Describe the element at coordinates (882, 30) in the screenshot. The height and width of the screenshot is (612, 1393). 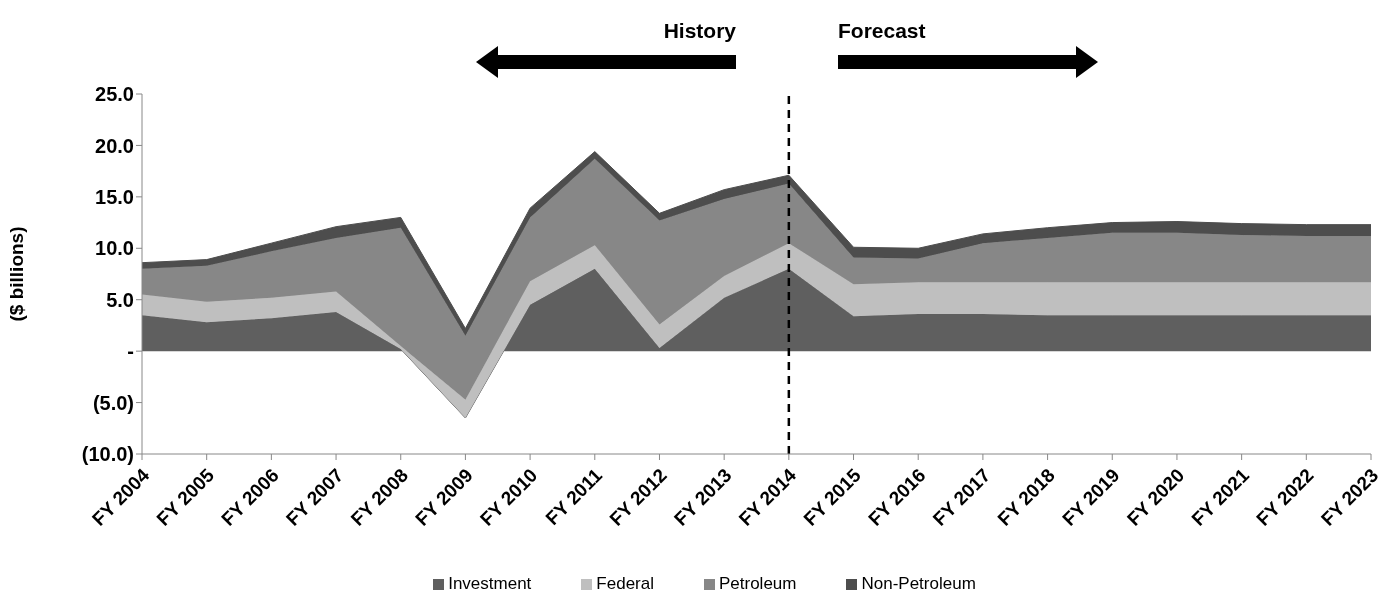
I see `text: Forecast` at that location.